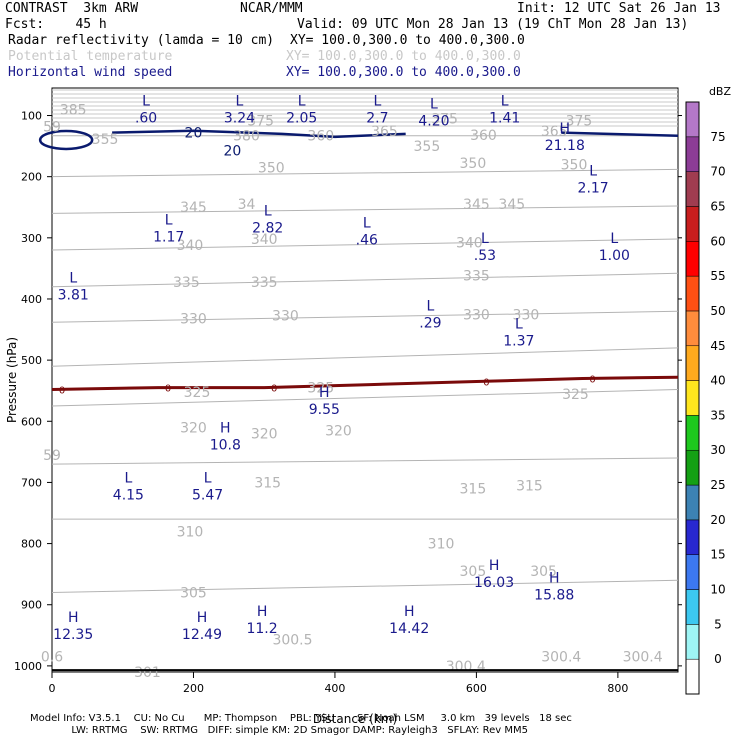 This screenshot has height=740, width=740. What do you see at coordinates (717, 172) in the screenshot?
I see `colorbar-tick-label: 70` at bounding box center [717, 172].